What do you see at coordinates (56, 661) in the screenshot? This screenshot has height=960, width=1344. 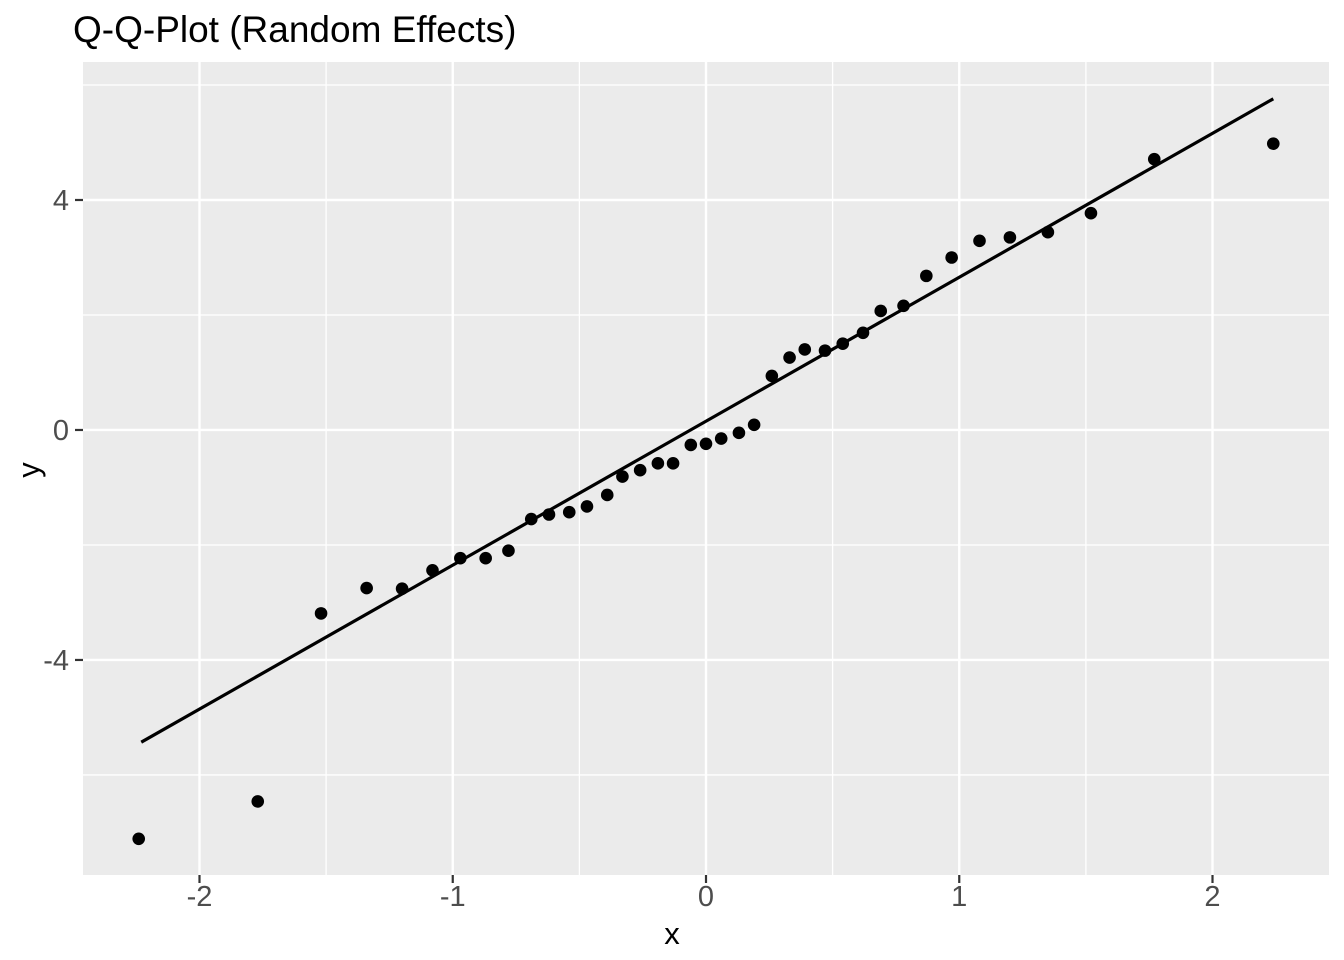 I see `y-tick-label: -4` at bounding box center [56, 661].